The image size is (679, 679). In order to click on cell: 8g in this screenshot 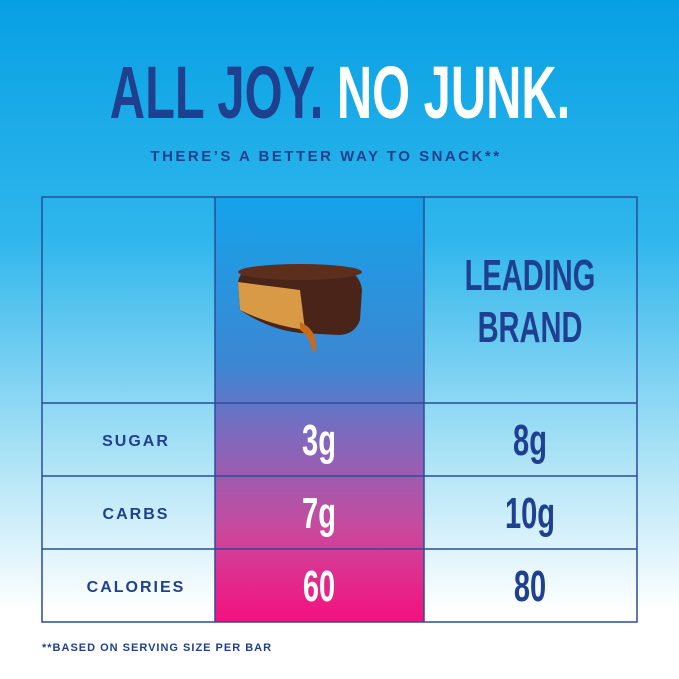, I will do `click(530, 440)`.